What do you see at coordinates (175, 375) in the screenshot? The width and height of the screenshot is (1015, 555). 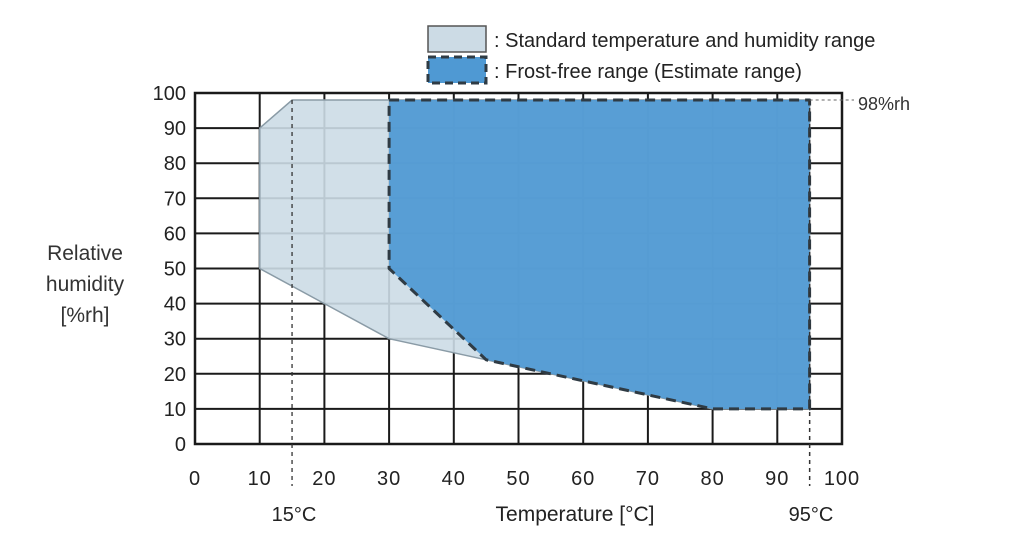 I see `y-tick-label-20: 20` at bounding box center [175, 375].